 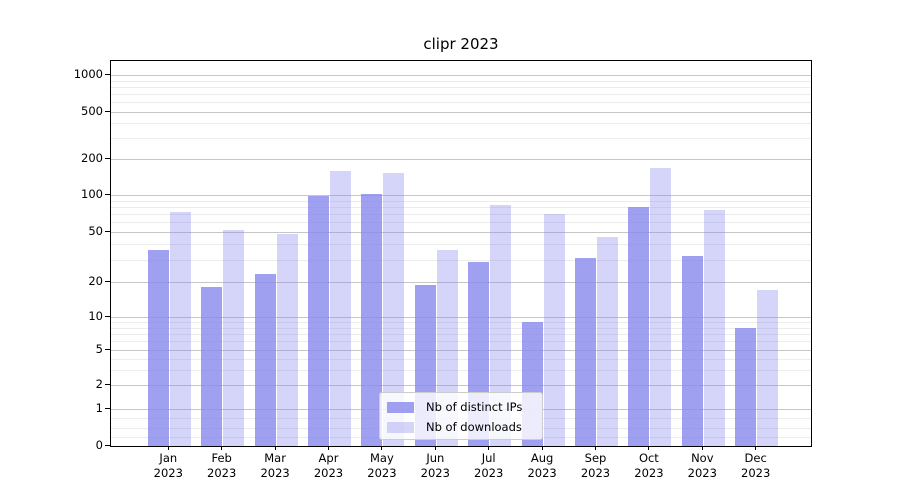 What do you see at coordinates (92, 194) in the screenshot?
I see `y-tick-label: 100` at bounding box center [92, 194].